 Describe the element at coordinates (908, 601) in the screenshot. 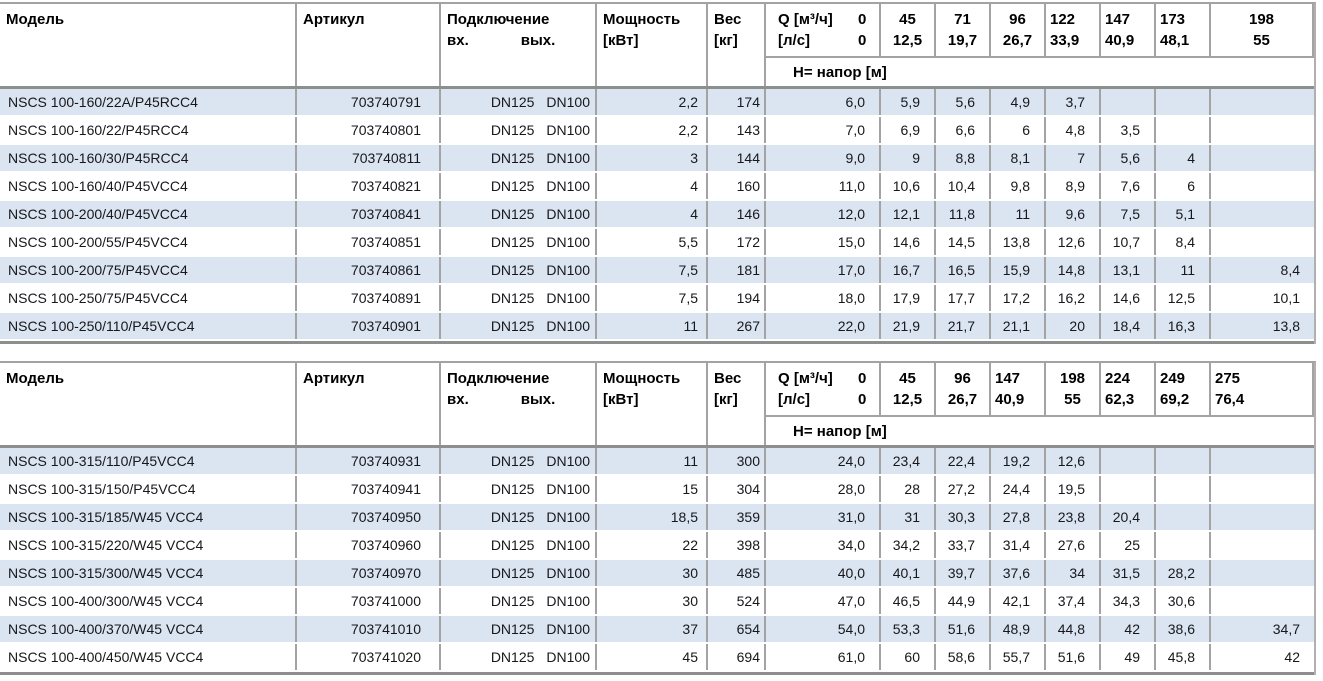

I see `head-q1-cell: 46,5` at that location.